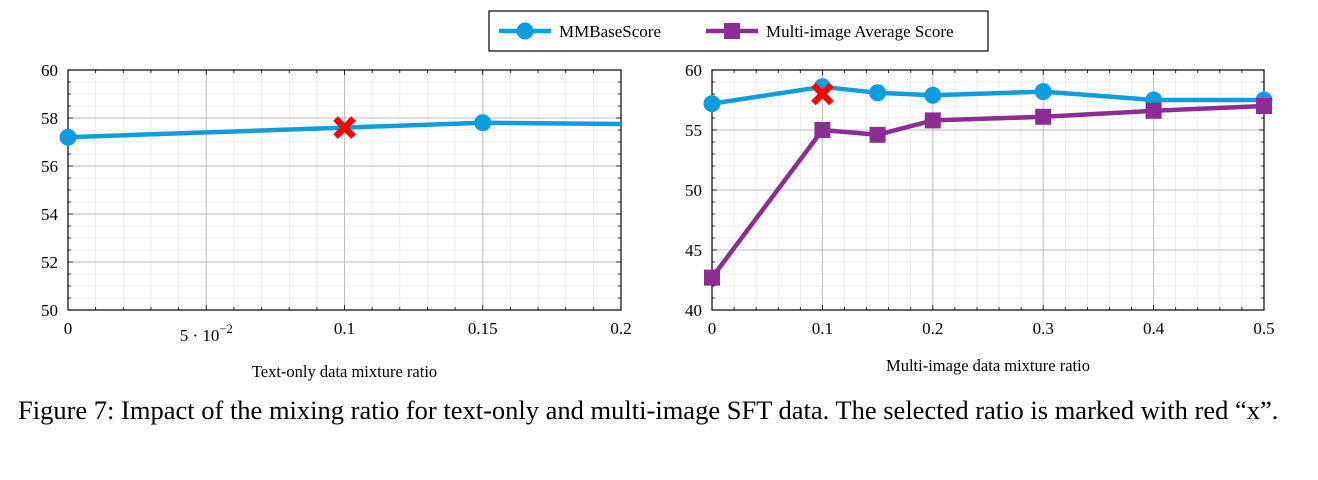 Image resolution: width=1318 pixels, height=480 pixels. Describe the element at coordinates (988, 365) in the screenshot. I see `x-axis-label: Multi-image data mixture ratio` at that location.